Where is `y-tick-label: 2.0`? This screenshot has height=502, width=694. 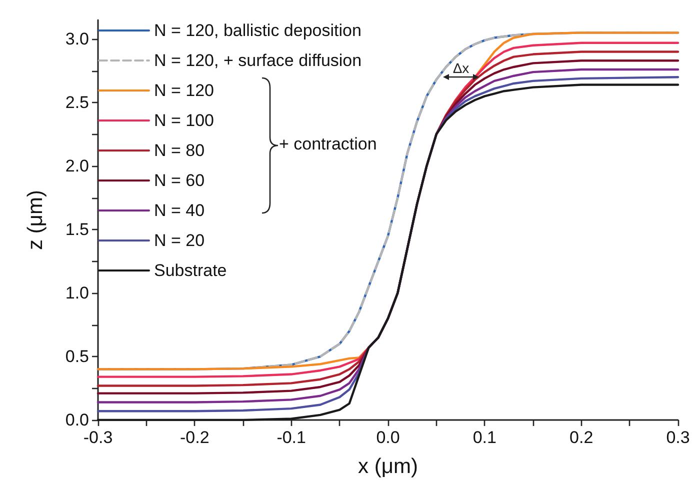 y-tick-label: 2.0 is located at coordinates (77, 166).